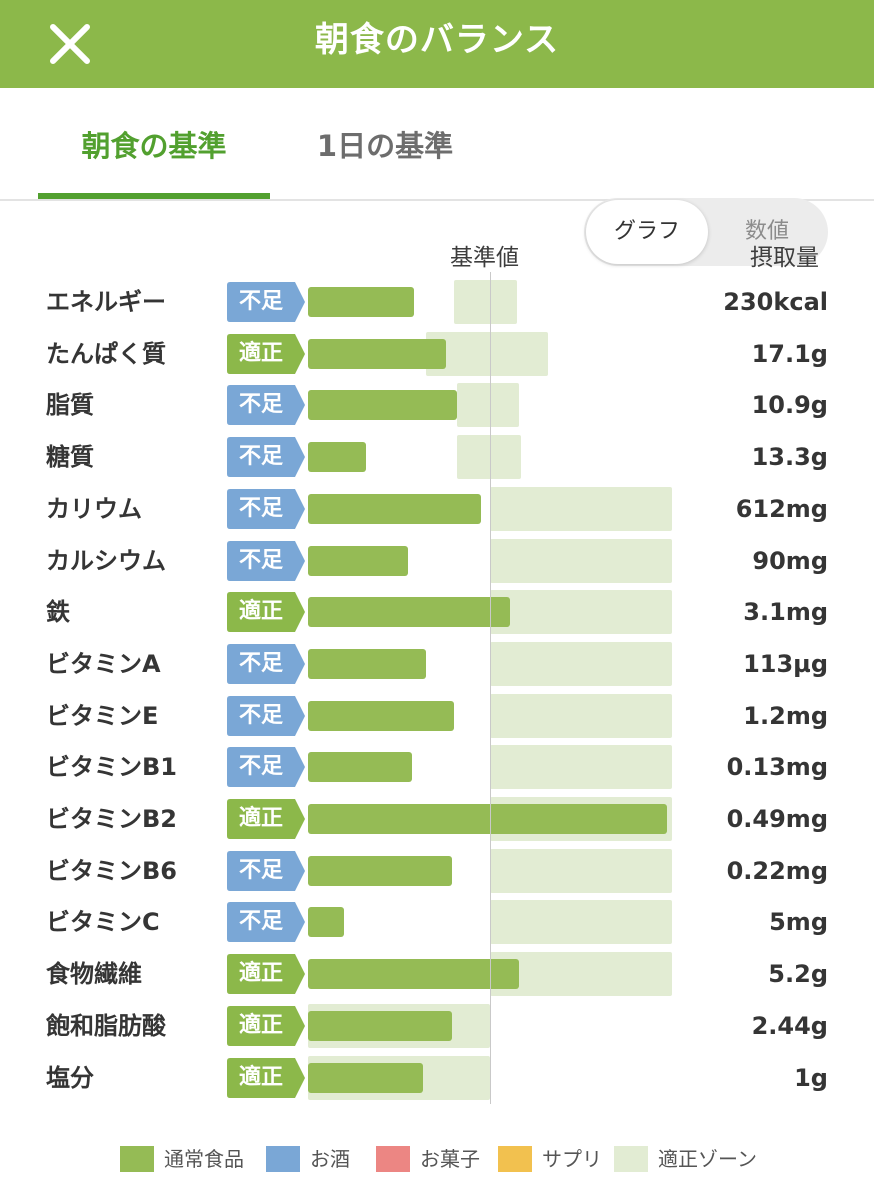 This screenshot has height=1200, width=874. What do you see at coordinates (154, 196) in the screenshot?
I see `active-tab-indicator` at bounding box center [154, 196].